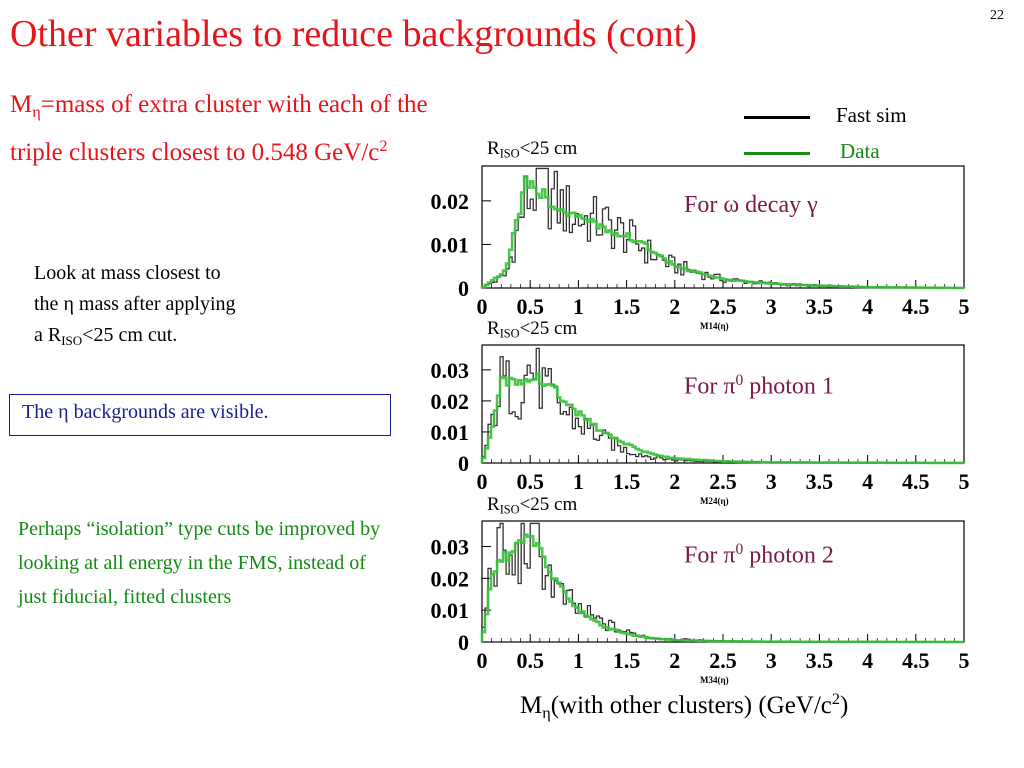  Describe the element at coordinates (759, 386) in the screenshot. I see `panel-label-pi0-photon1: For π0 photon 1` at that location.